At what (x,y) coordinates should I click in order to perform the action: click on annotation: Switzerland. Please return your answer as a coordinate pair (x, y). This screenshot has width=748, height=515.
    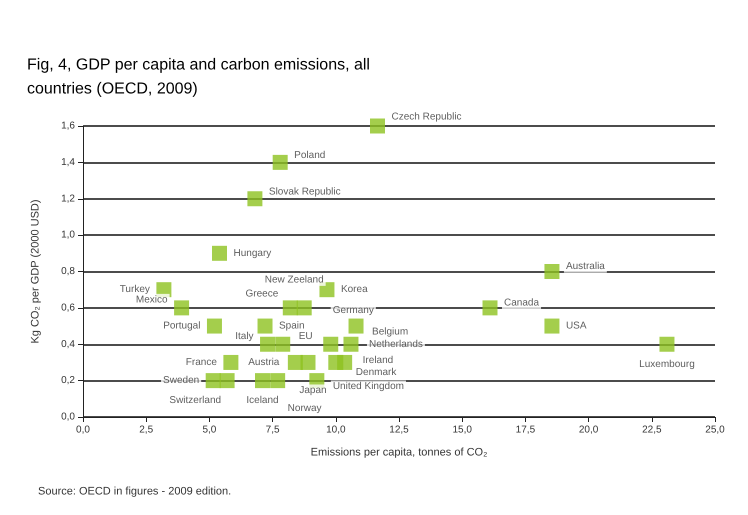
    Looking at the image, I should click on (195, 400).